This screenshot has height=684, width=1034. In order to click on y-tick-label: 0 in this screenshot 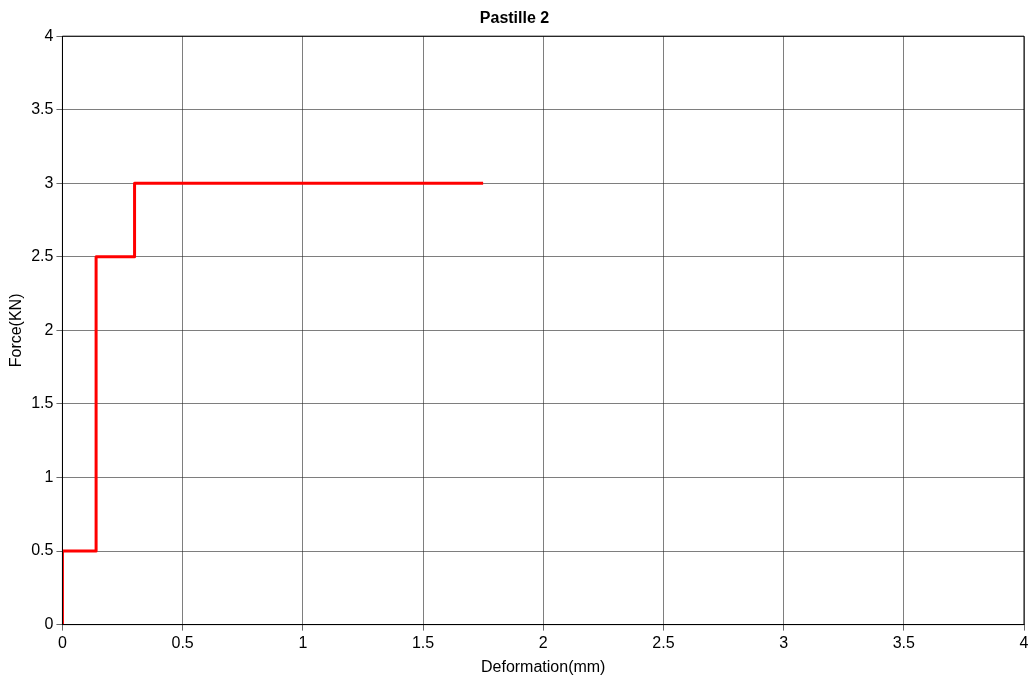, I will do `click(49, 624)`.